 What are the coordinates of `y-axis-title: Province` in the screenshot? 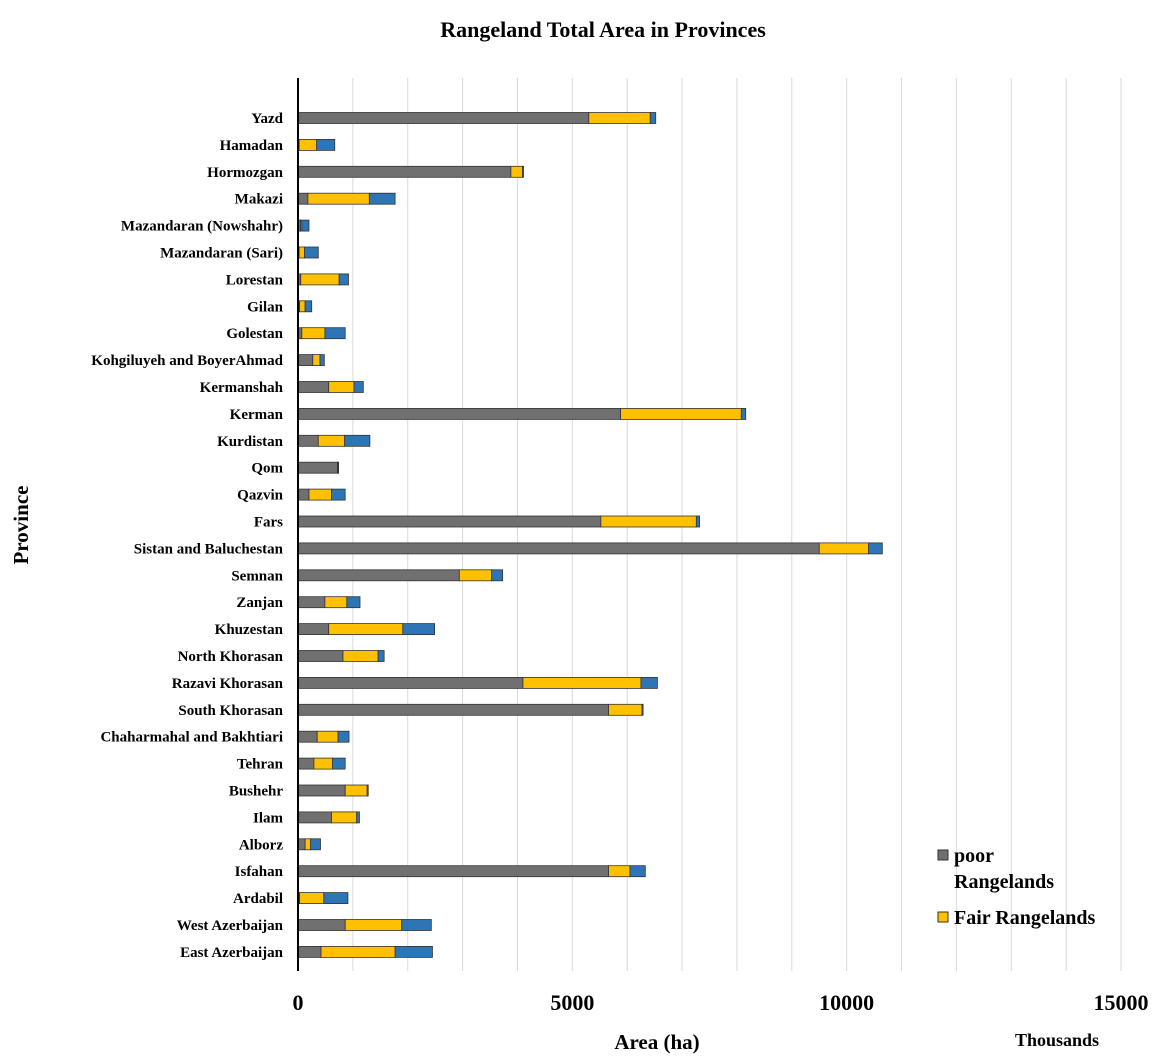 It's located at (21, 525).